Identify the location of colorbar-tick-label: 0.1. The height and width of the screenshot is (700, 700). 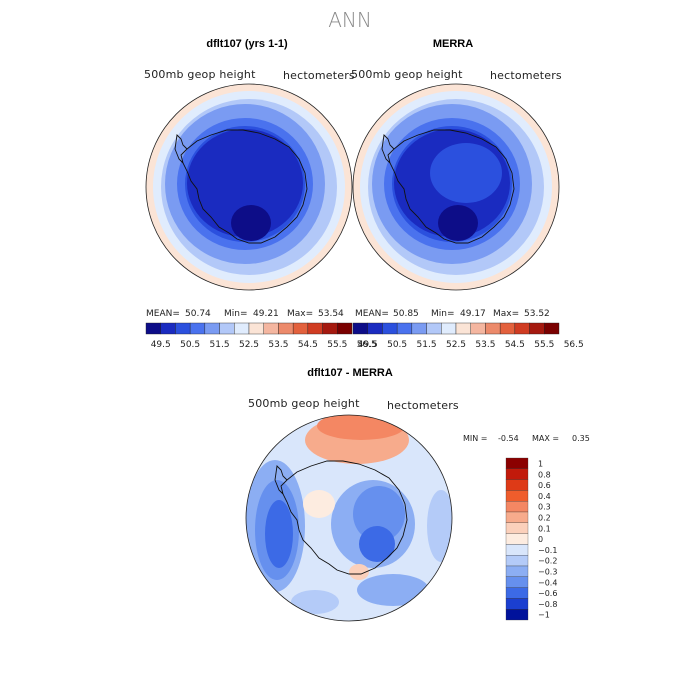
(544, 528).